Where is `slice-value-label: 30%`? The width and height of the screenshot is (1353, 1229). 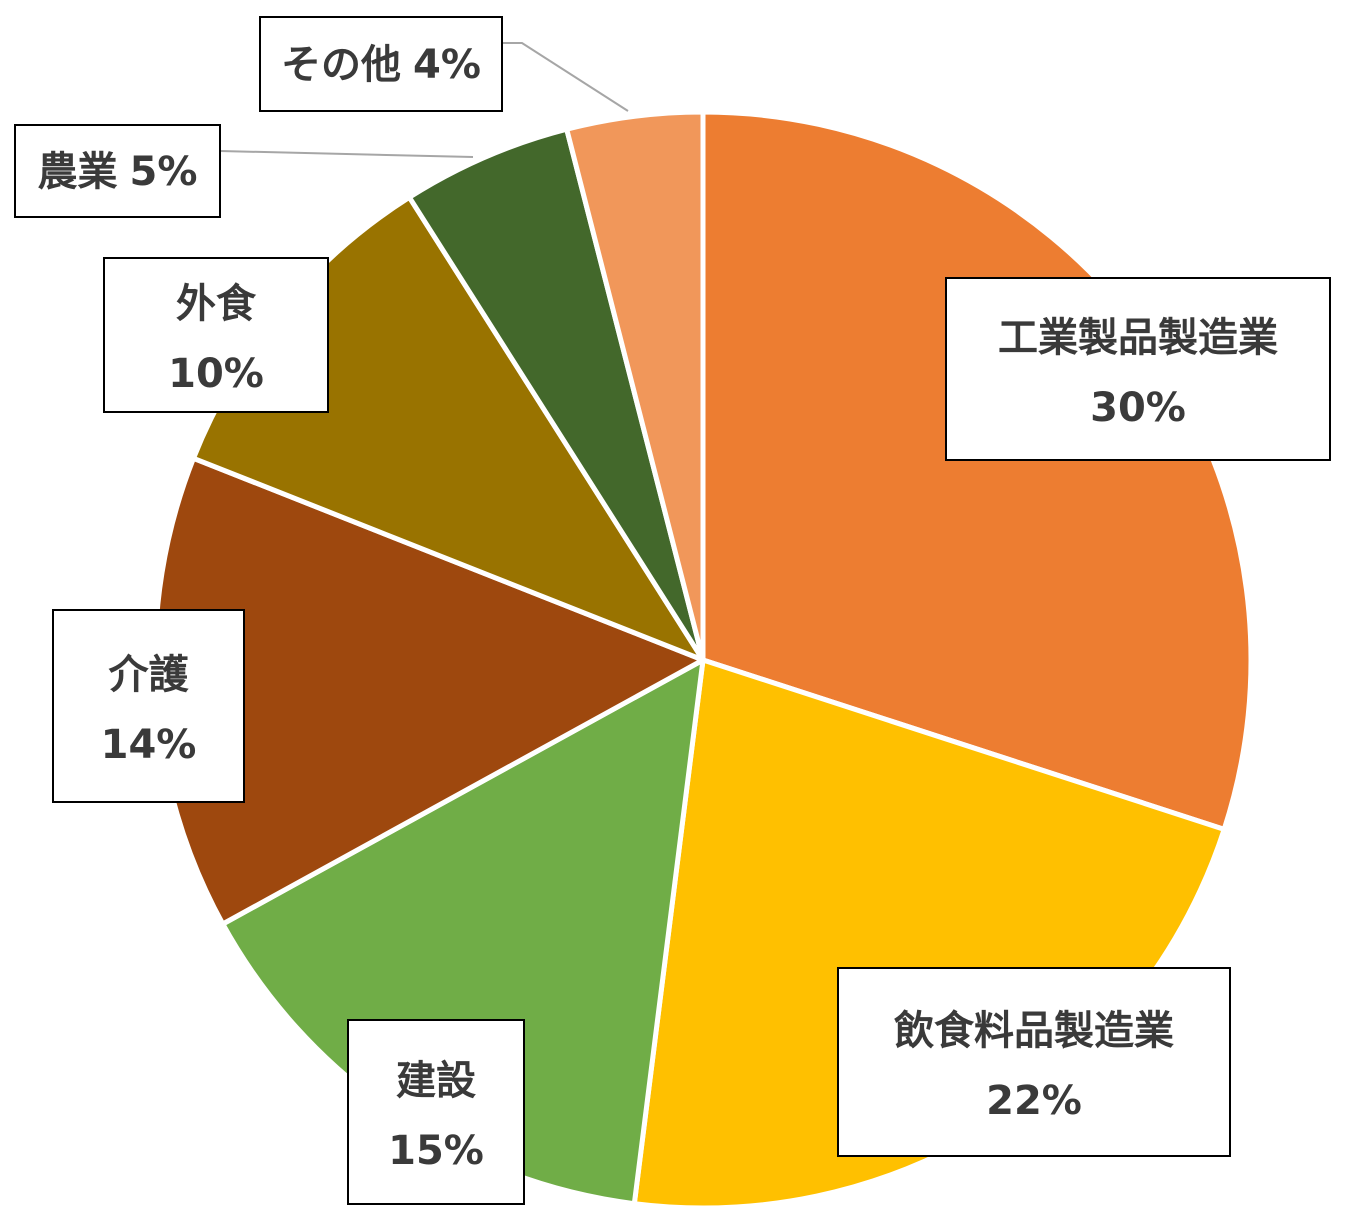
slice-value-label: 30% is located at coordinates (1138, 408).